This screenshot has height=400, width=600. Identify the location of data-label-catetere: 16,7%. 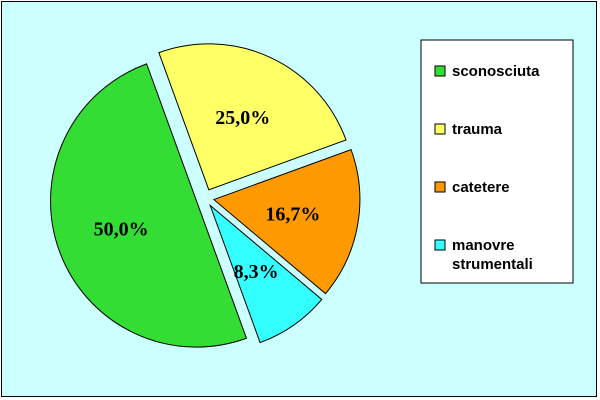
(292, 215).